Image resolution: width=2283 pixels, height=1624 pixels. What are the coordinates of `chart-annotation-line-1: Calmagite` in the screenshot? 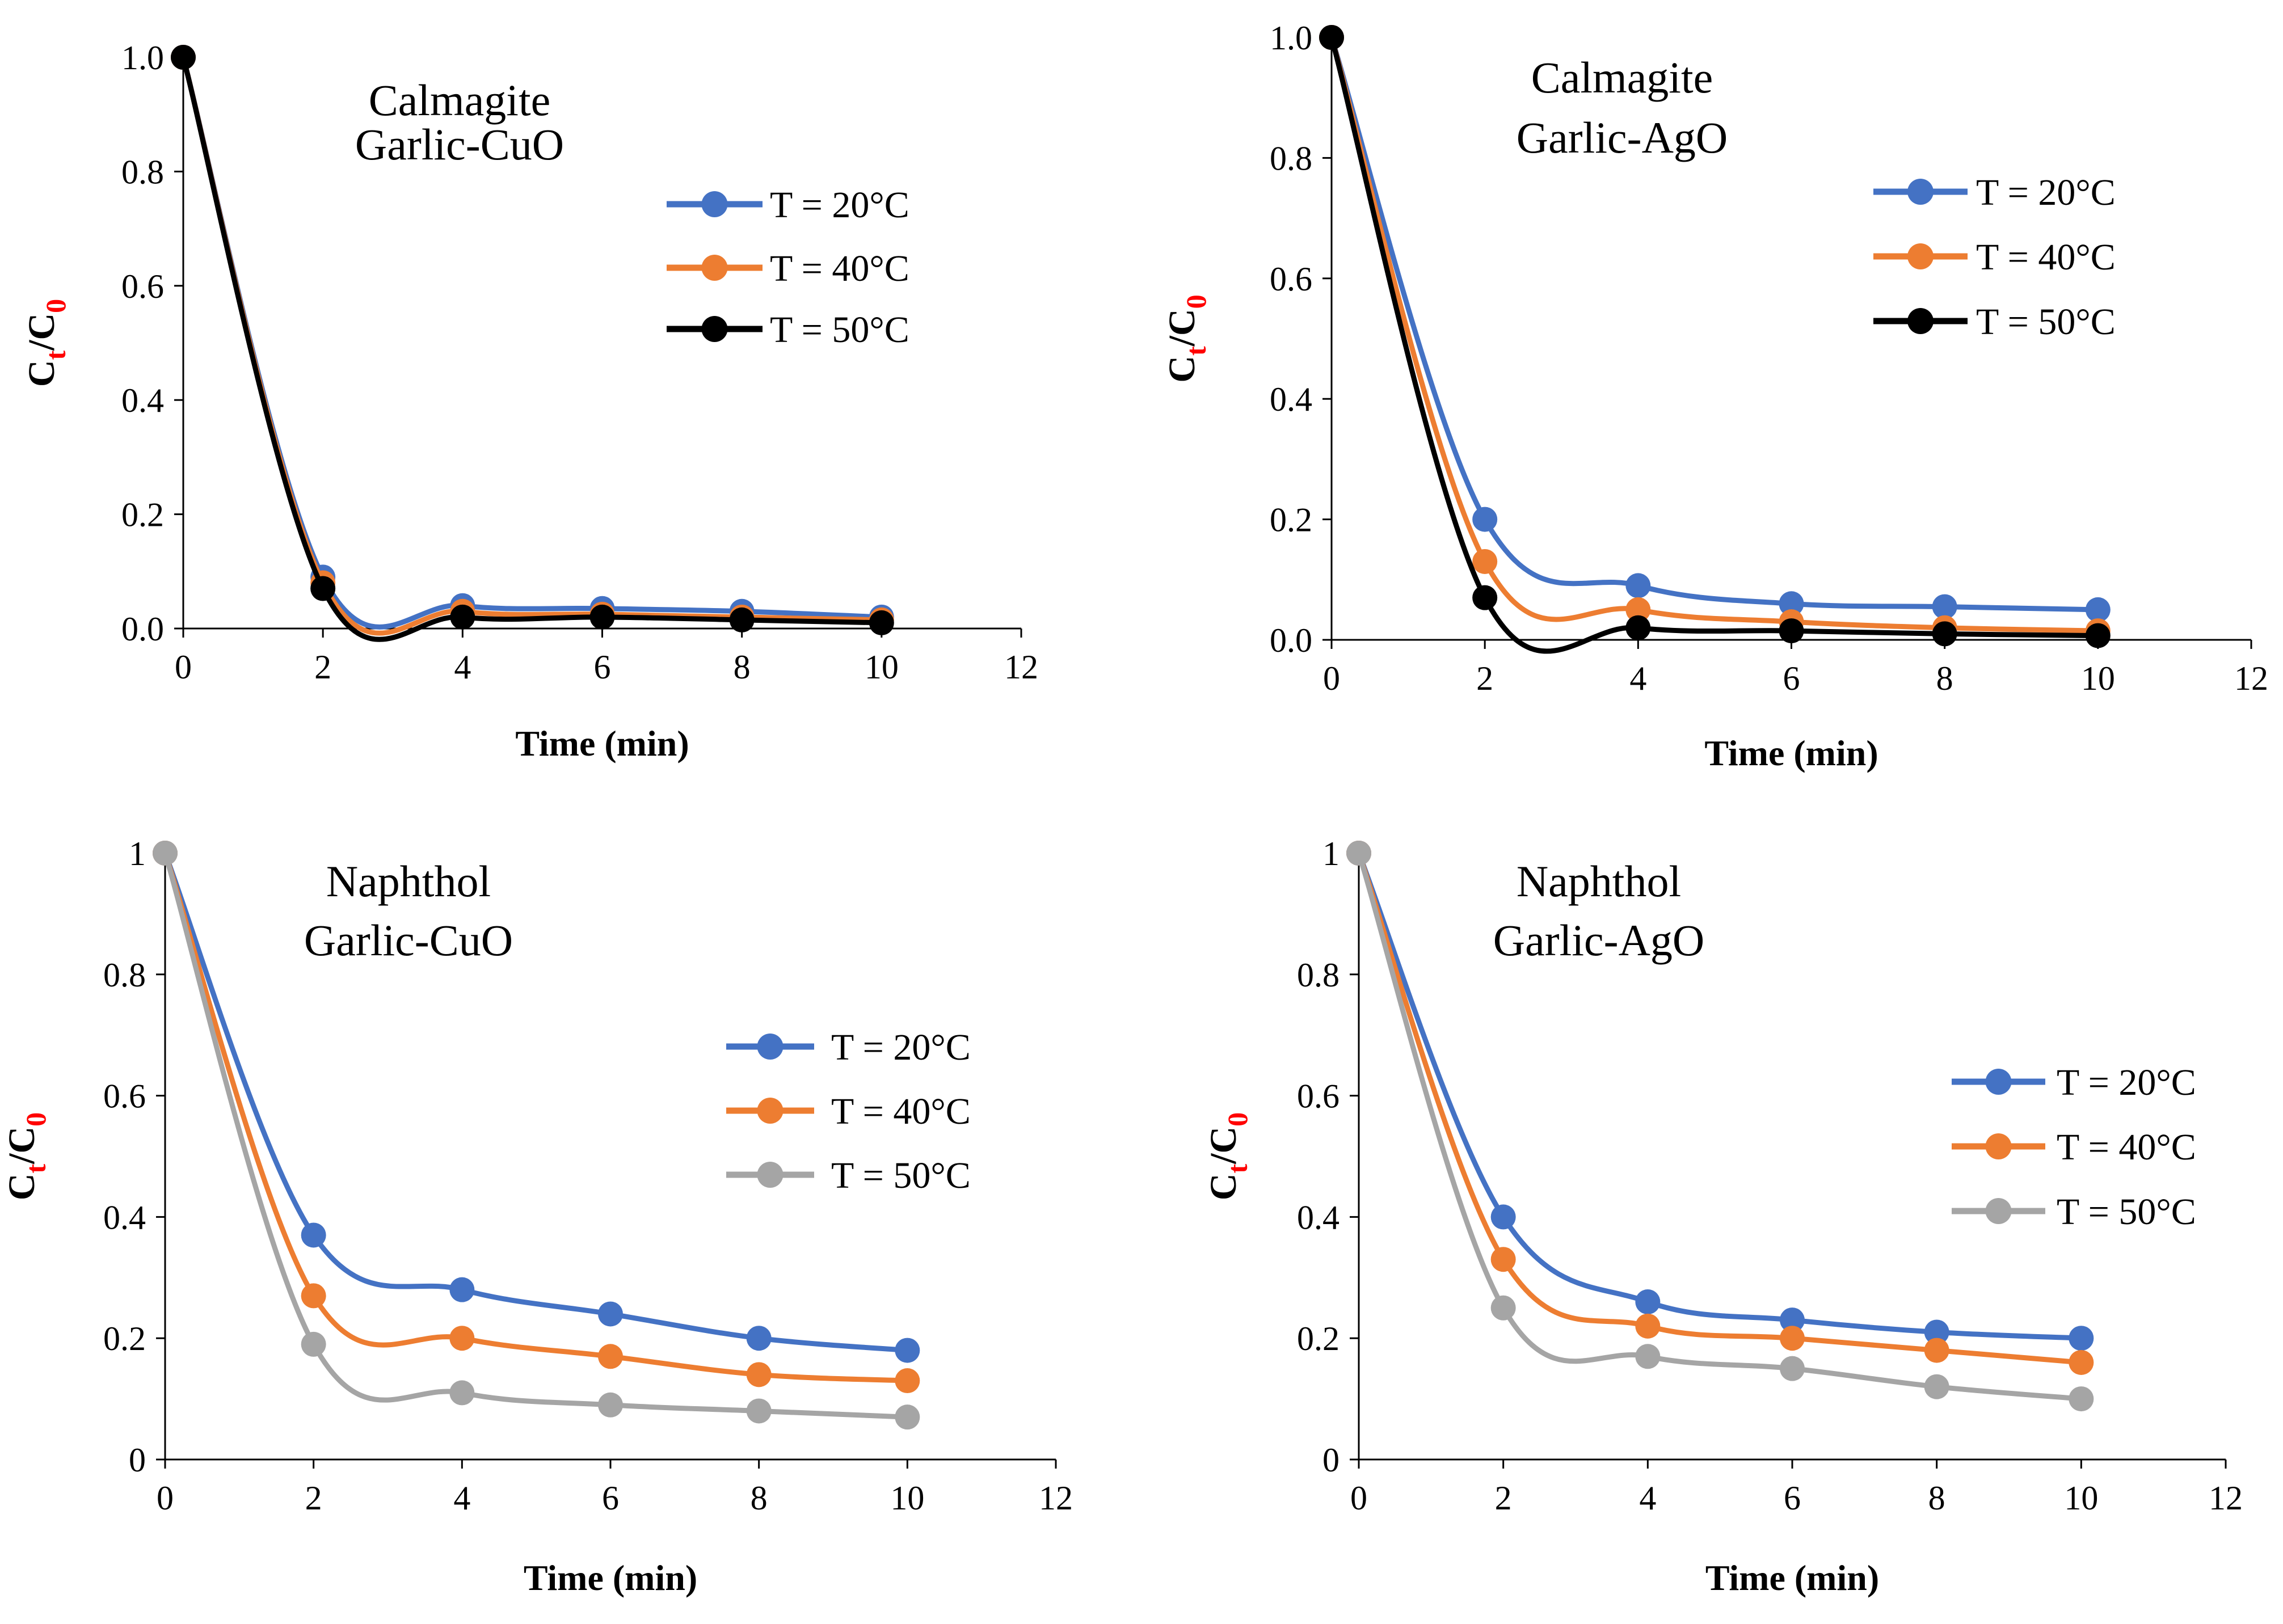 It's located at (1622, 77).